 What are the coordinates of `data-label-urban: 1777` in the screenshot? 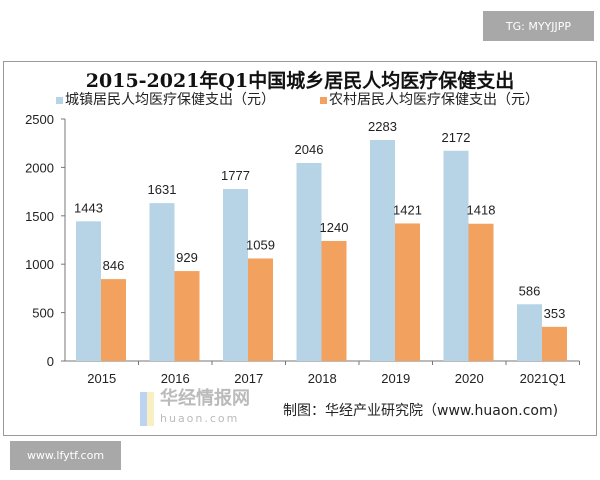 It's located at (235, 175).